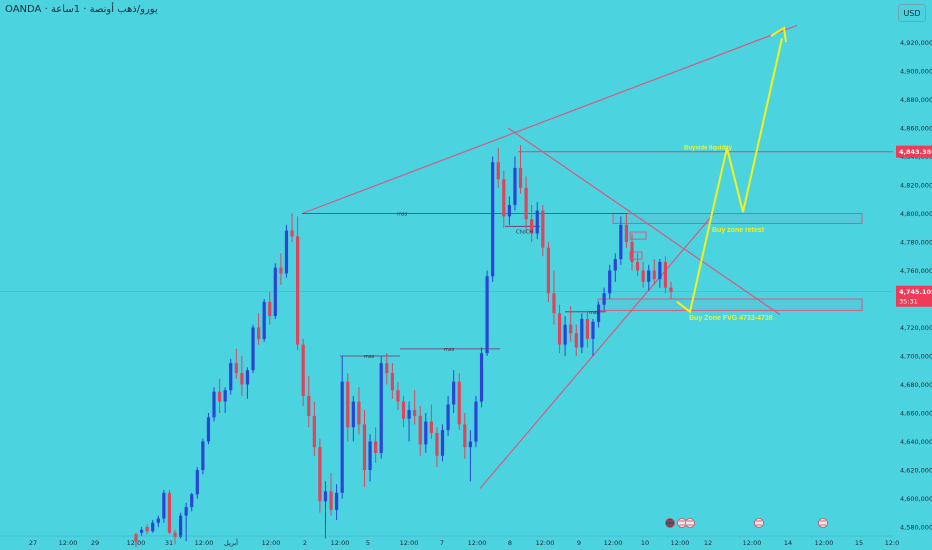  What do you see at coordinates (916, 414) in the screenshot?
I see `price-tick-label: 4,660,000` at bounding box center [916, 414].